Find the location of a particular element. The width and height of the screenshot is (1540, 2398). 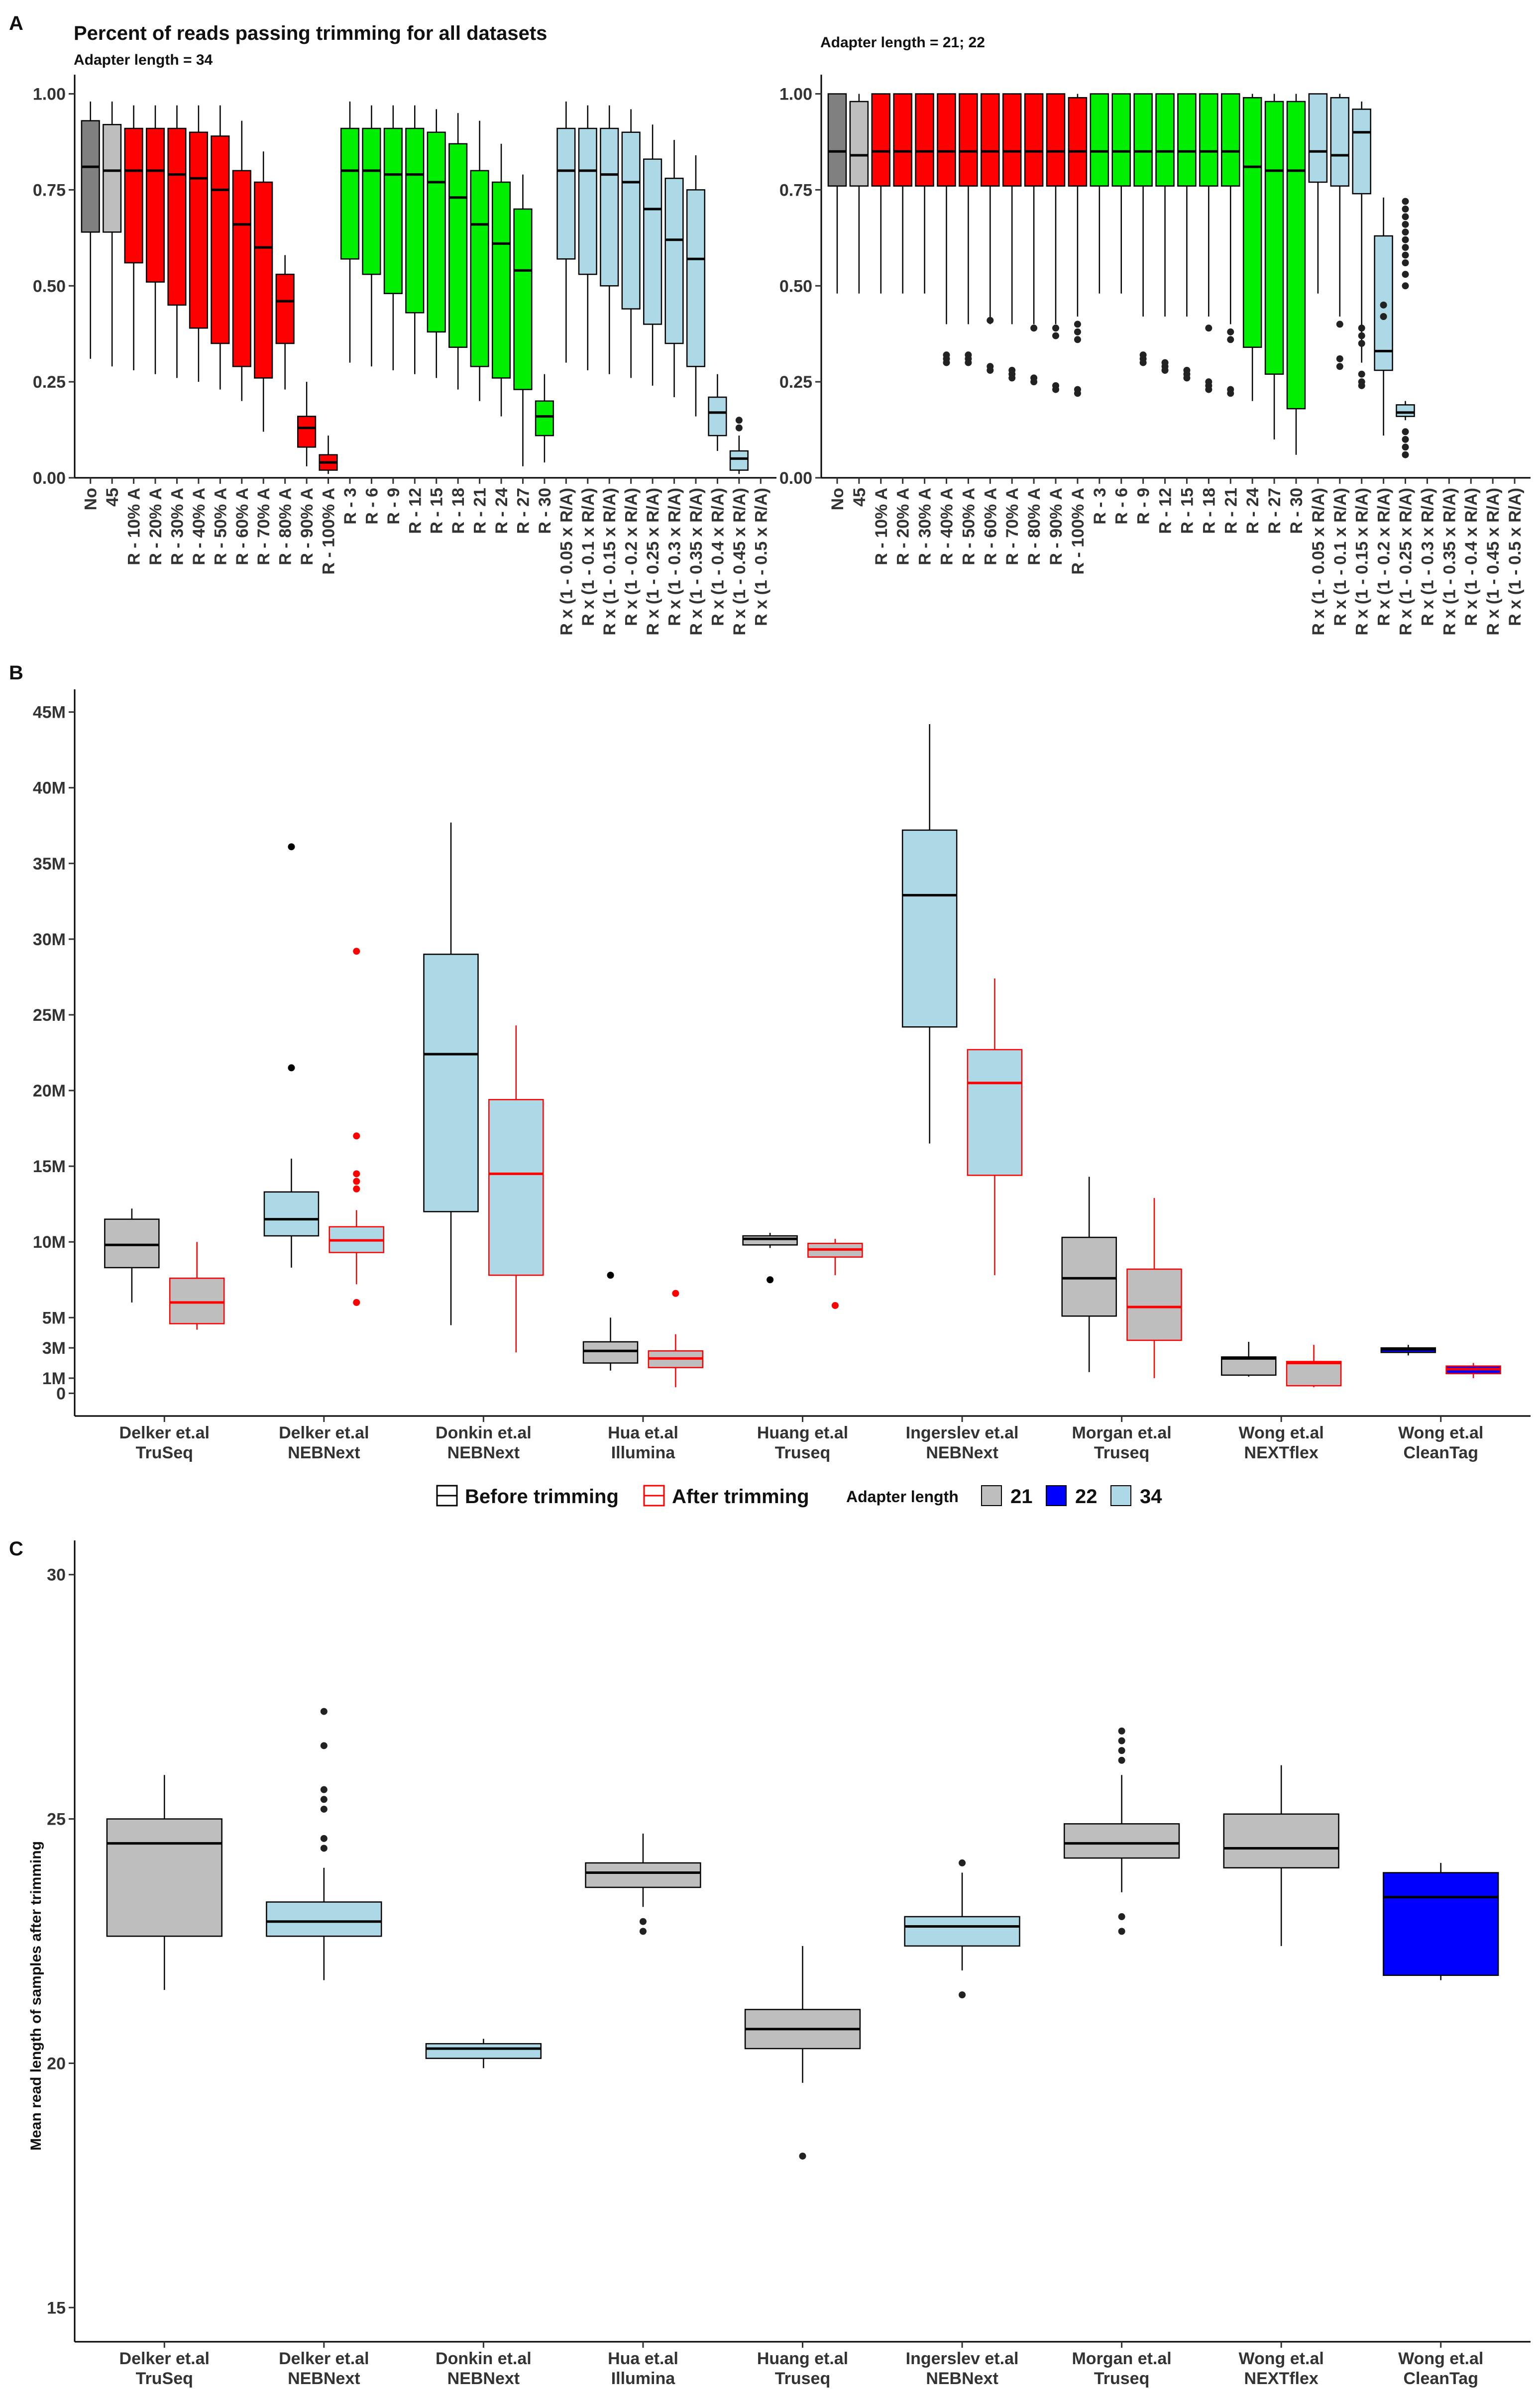

panel-a-xtick-label: R x (1 - 0.25 x R/A) is located at coordinates (653, 562).